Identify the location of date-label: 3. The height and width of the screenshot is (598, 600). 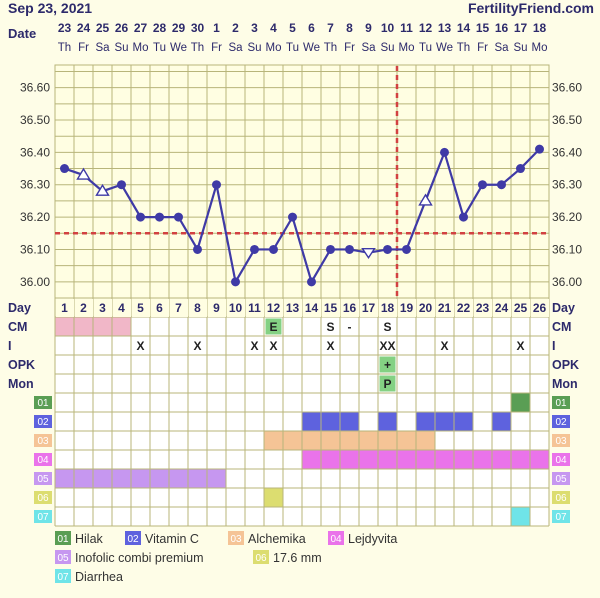
(254, 28).